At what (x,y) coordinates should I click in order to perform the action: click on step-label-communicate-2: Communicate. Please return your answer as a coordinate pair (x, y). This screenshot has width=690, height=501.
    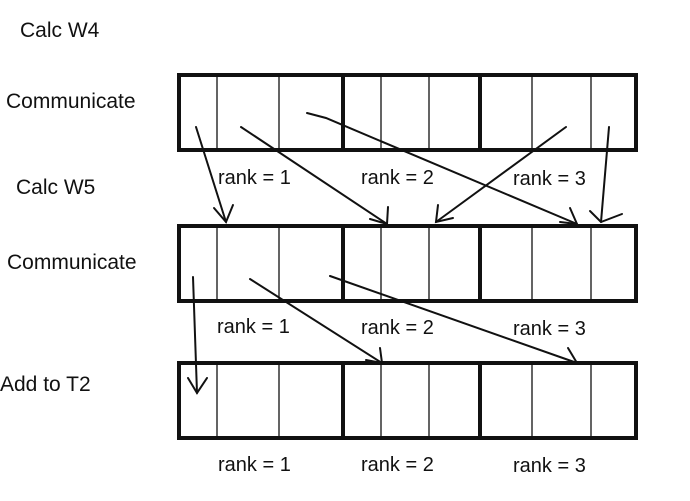
    Looking at the image, I should click on (72, 262).